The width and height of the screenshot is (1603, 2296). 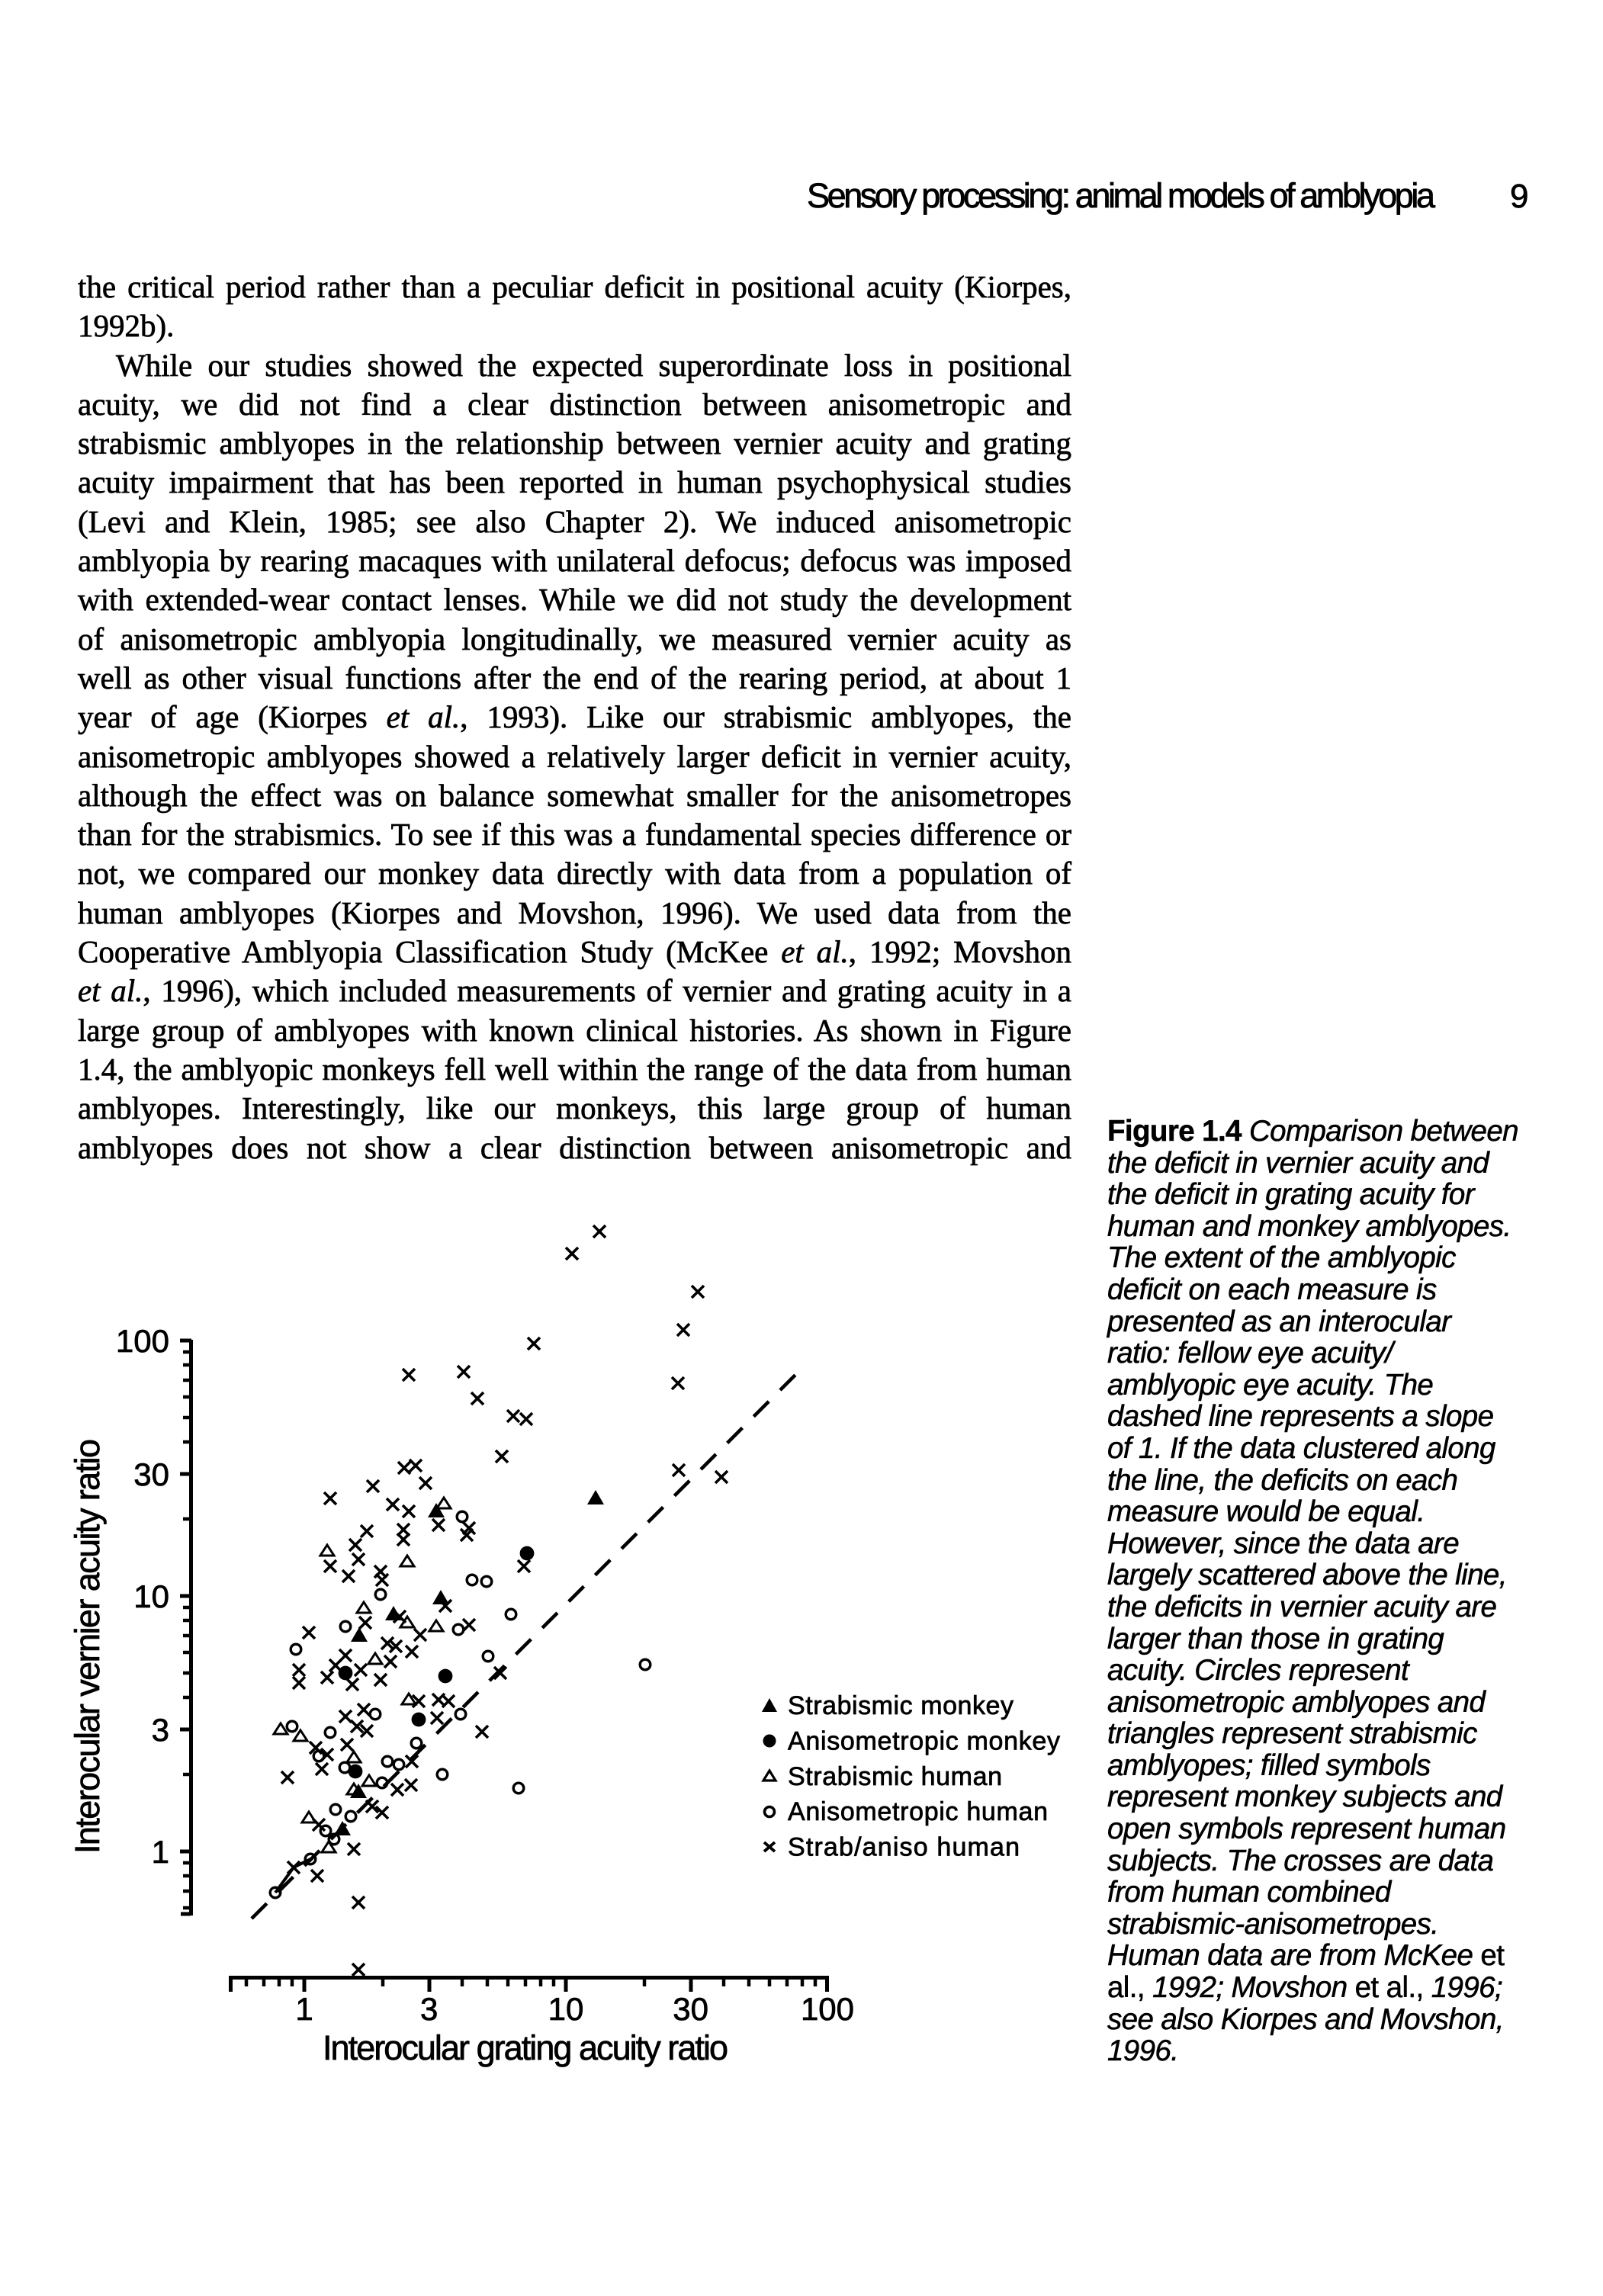 I want to click on svg-text:Interocular vernier acuity rat: Interocular vernier acuity ratio, so click(x=87, y=1646).